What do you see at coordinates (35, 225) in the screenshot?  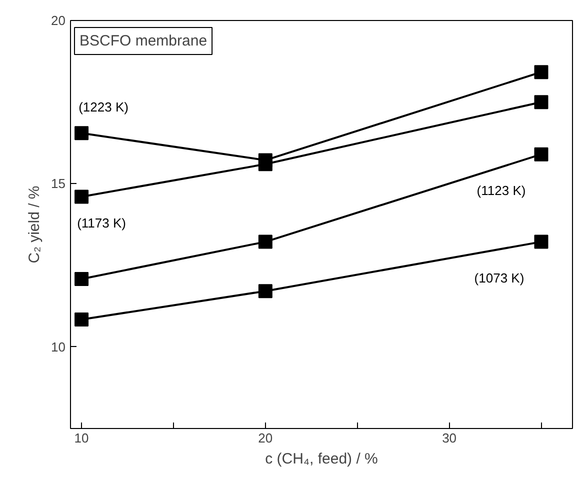 I see `y-axis-title: C₂ yield / %` at bounding box center [35, 225].